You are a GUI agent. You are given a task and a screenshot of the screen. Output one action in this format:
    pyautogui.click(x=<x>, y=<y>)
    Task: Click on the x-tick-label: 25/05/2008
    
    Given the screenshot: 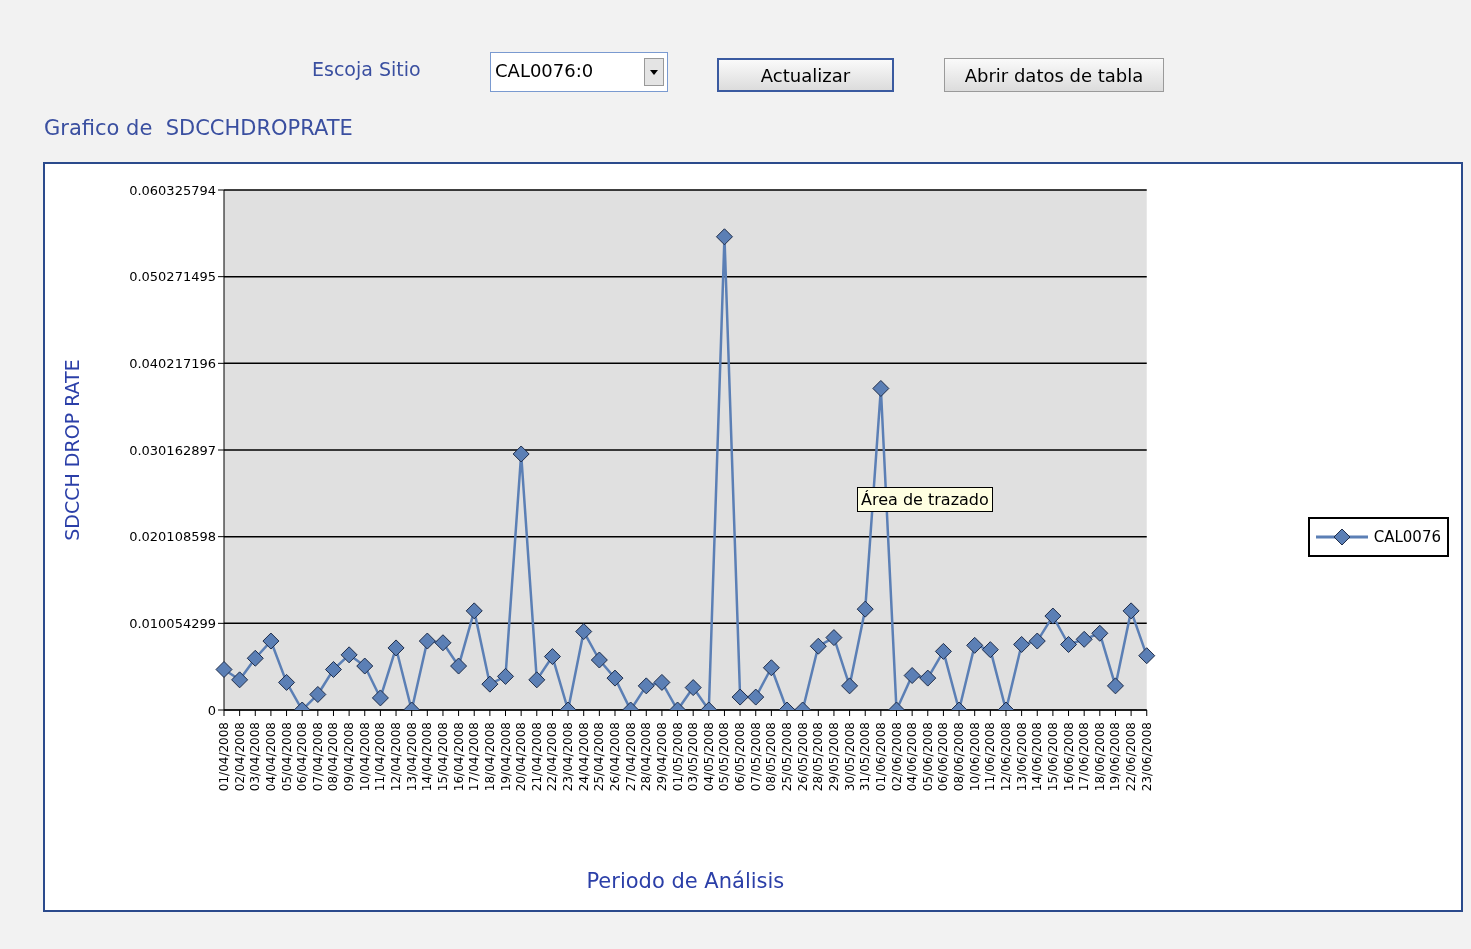 What is the action you would take?
    pyautogui.click(x=787, y=757)
    